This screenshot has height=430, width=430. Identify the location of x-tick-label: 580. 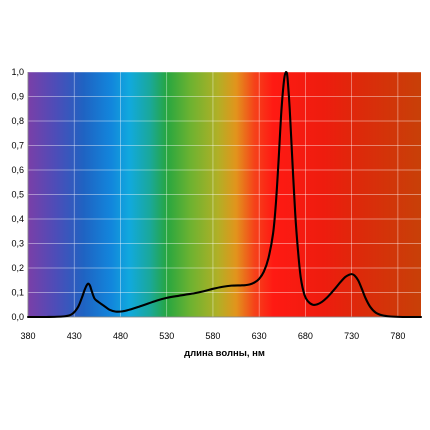
(212, 336).